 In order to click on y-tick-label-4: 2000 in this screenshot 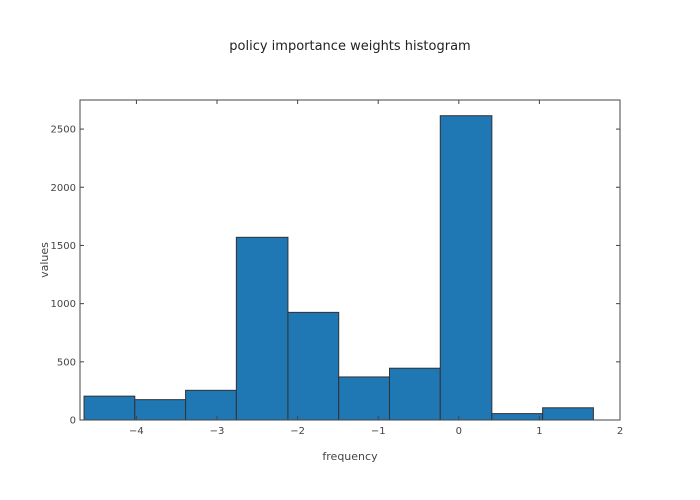, I will do `click(63, 188)`.